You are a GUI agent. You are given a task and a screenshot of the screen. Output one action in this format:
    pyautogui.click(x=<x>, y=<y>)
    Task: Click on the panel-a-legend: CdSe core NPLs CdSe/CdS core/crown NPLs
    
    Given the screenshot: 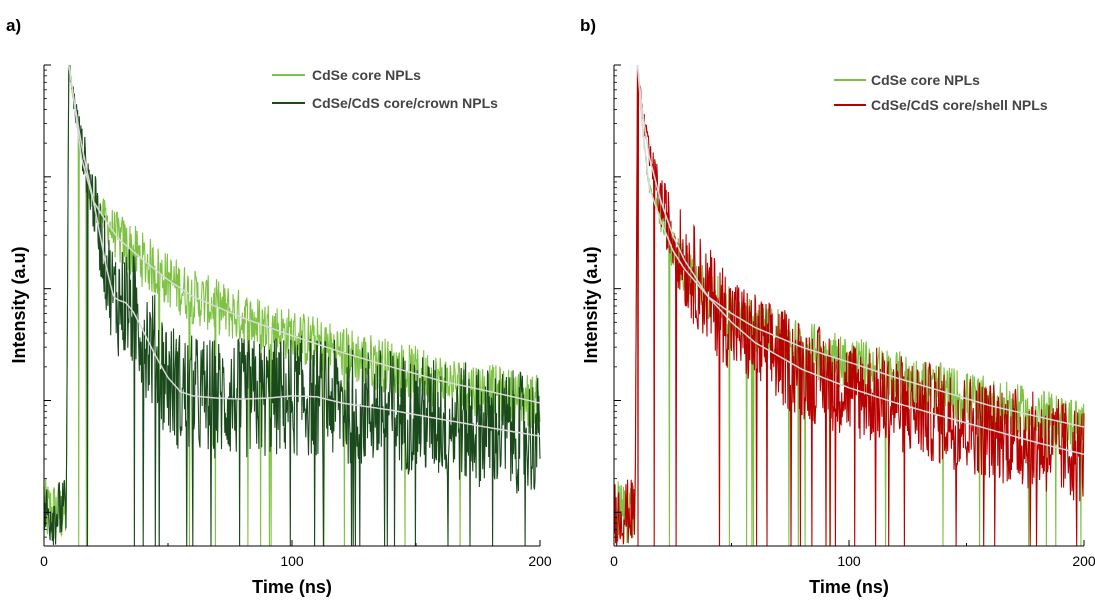 What is the action you would take?
    pyautogui.click(x=385, y=89)
    